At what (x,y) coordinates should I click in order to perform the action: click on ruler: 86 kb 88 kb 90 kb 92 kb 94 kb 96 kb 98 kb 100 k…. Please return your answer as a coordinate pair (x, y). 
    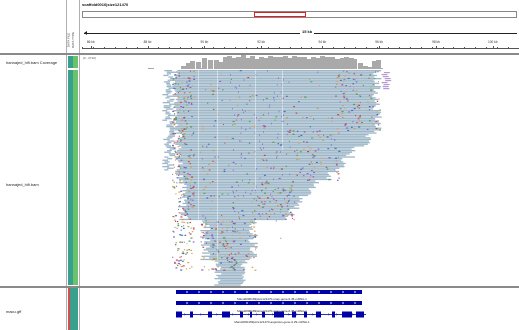
    Looking at the image, I should click on (300, 45).